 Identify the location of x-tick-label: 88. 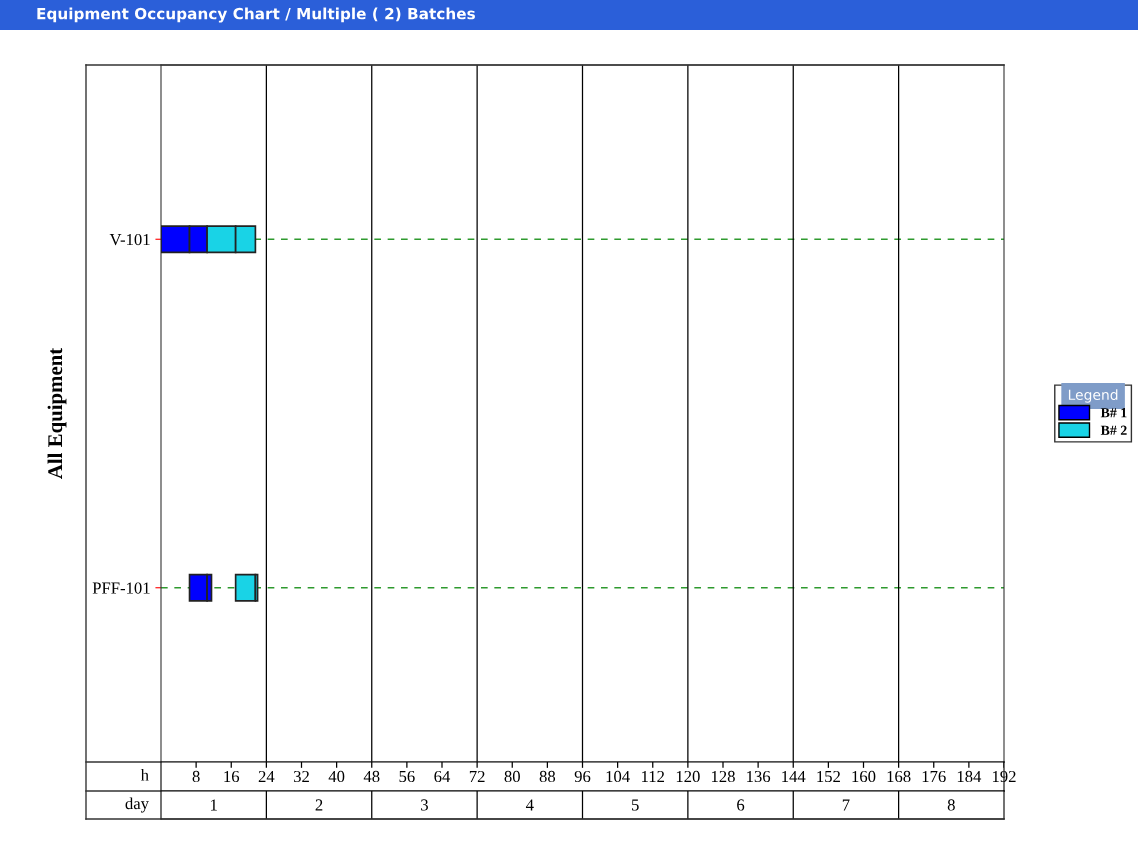
(547, 776).